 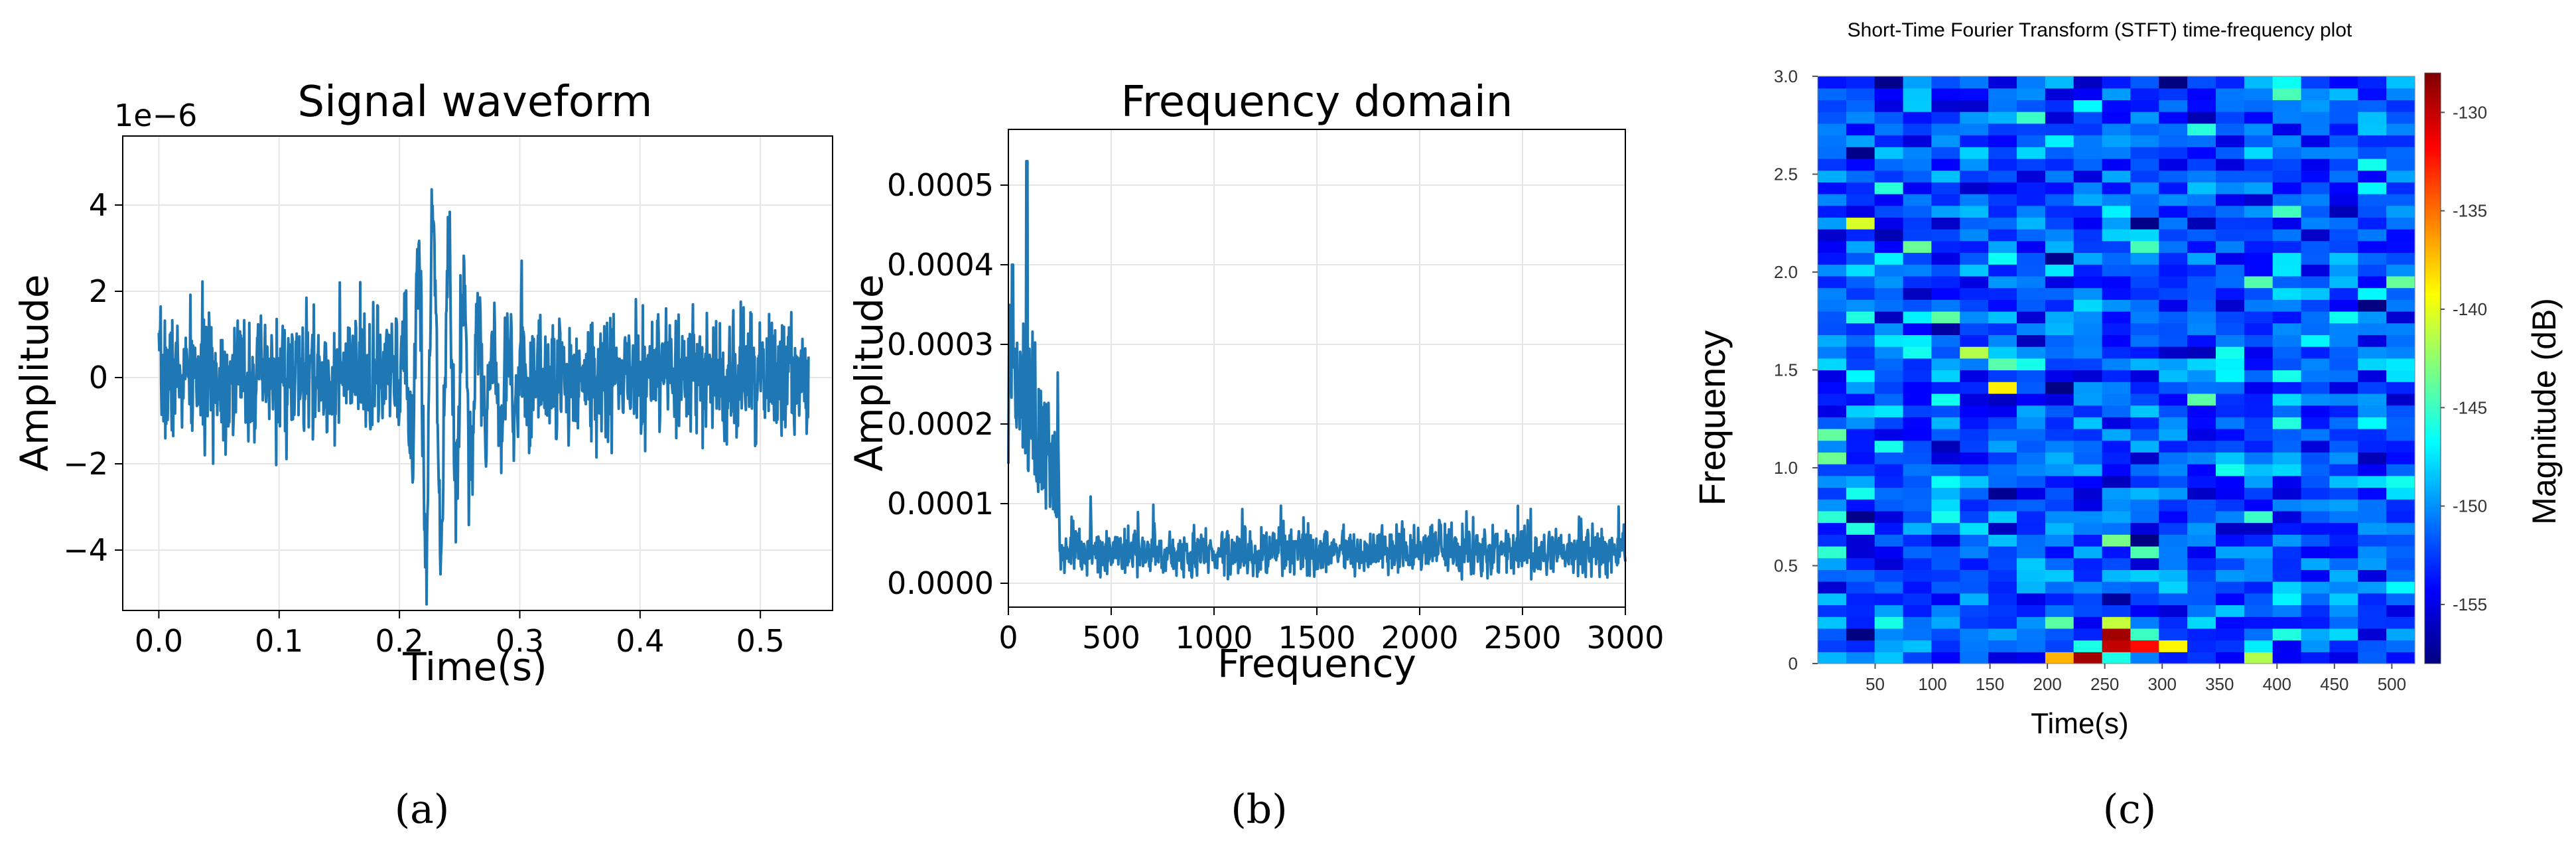 What do you see at coordinates (1875, 684) in the screenshot?
I see `panel-c-x-tick-label: 50` at bounding box center [1875, 684].